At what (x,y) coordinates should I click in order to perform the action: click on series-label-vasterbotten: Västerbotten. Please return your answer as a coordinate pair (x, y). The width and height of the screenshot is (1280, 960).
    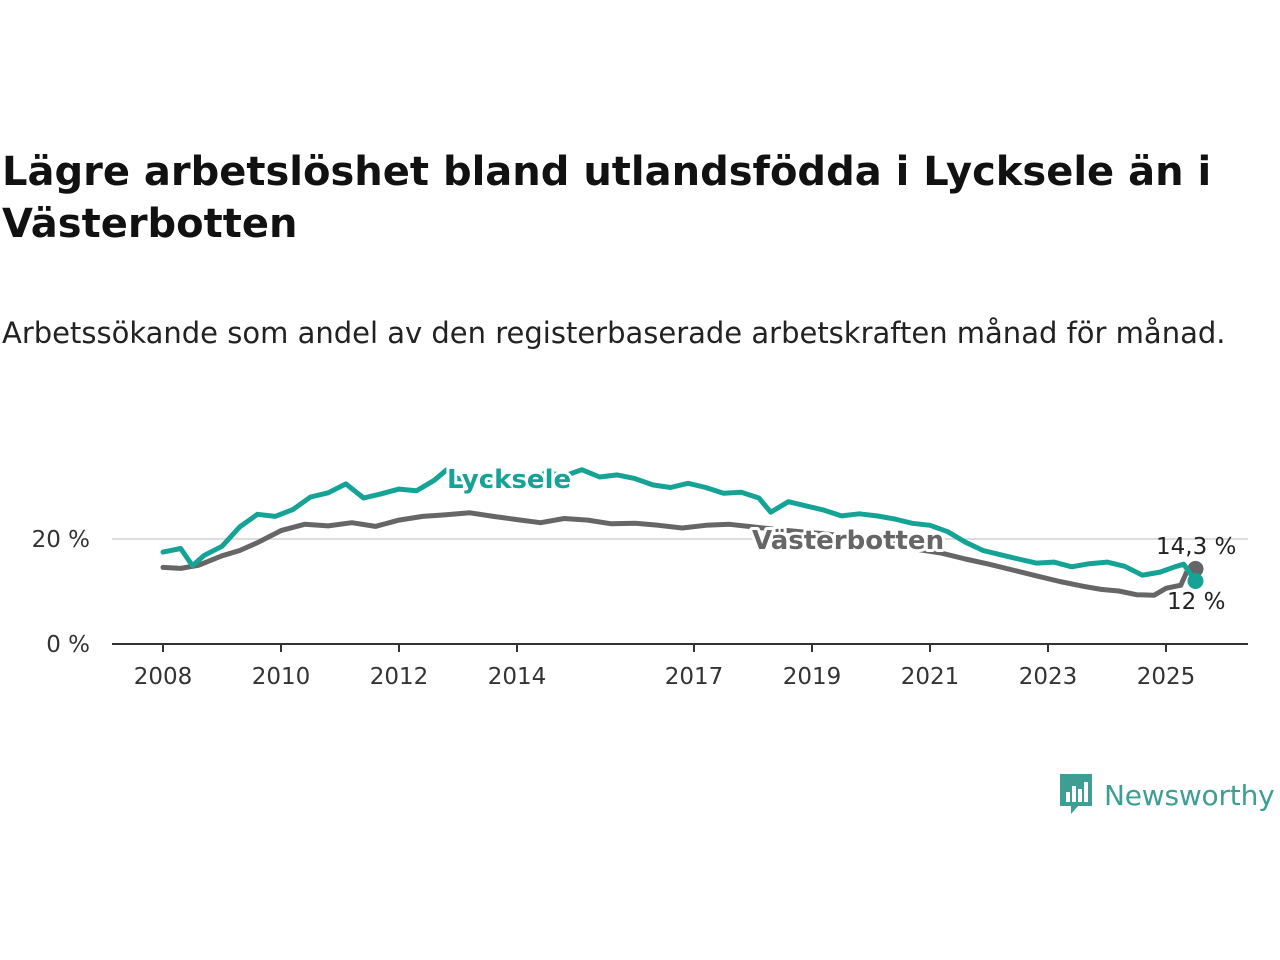
    Looking at the image, I should click on (848, 541).